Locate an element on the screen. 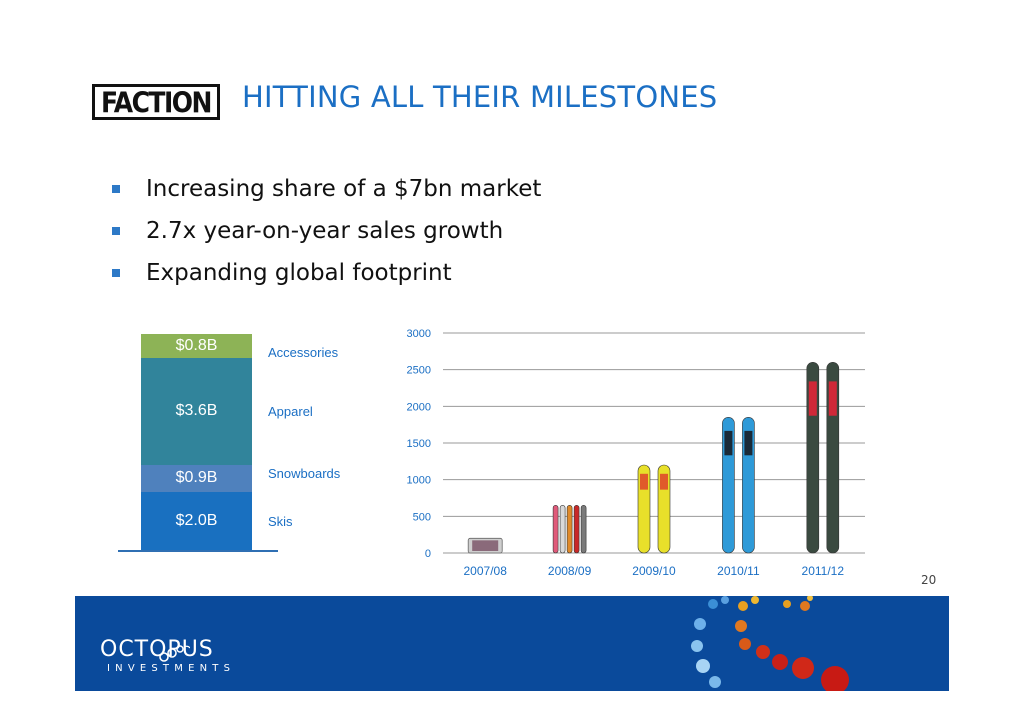 Image resolution: width=1024 pixels, height=724 pixels. market-stack: $0.8B $3.6B $0.9B $2.0B is located at coordinates (196, 442).